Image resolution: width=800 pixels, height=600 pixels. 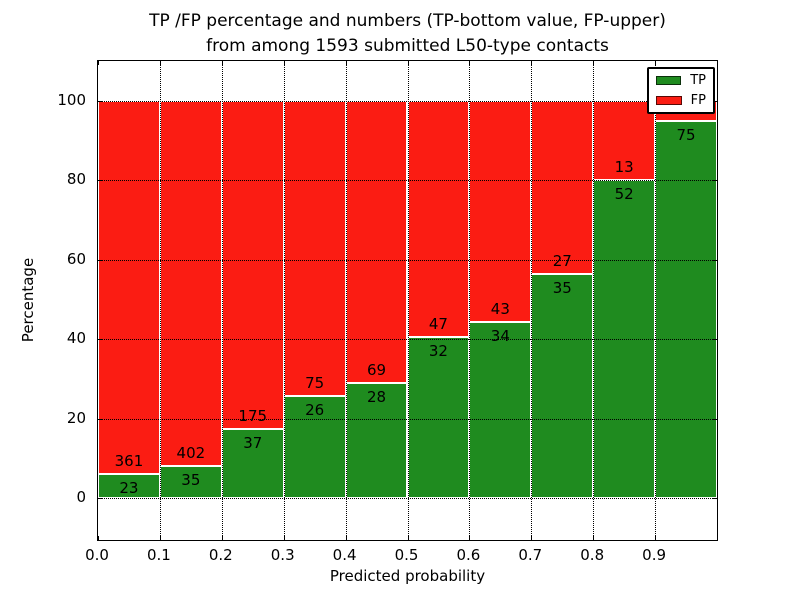 What do you see at coordinates (253, 442) in the screenshot?
I see `tp-count-label: 37` at bounding box center [253, 442].